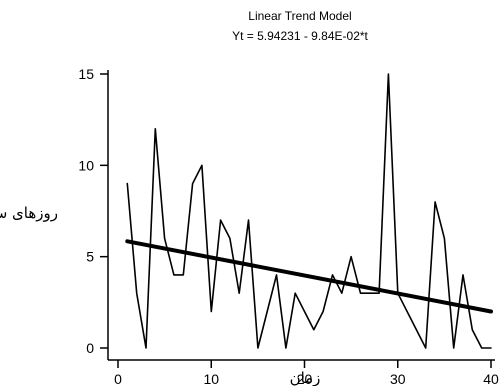  Describe the element at coordinates (90, 257) in the screenshot. I see `y-tick-label: 5` at that location.